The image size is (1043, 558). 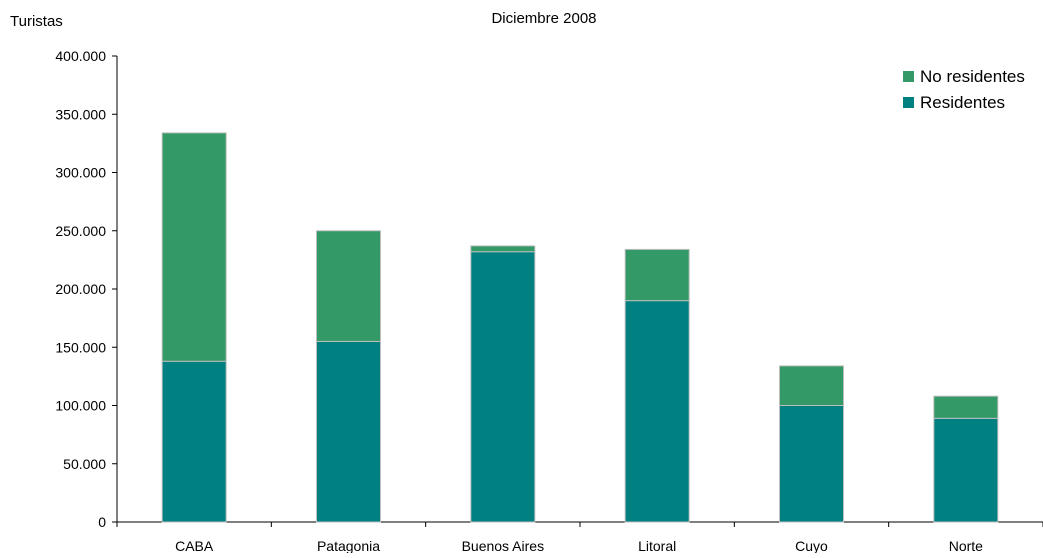 What do you see at coordinates (348, 545) in the screenshot?
I see `x-tick-label: Patagonia` at bounding box center [348, 545].